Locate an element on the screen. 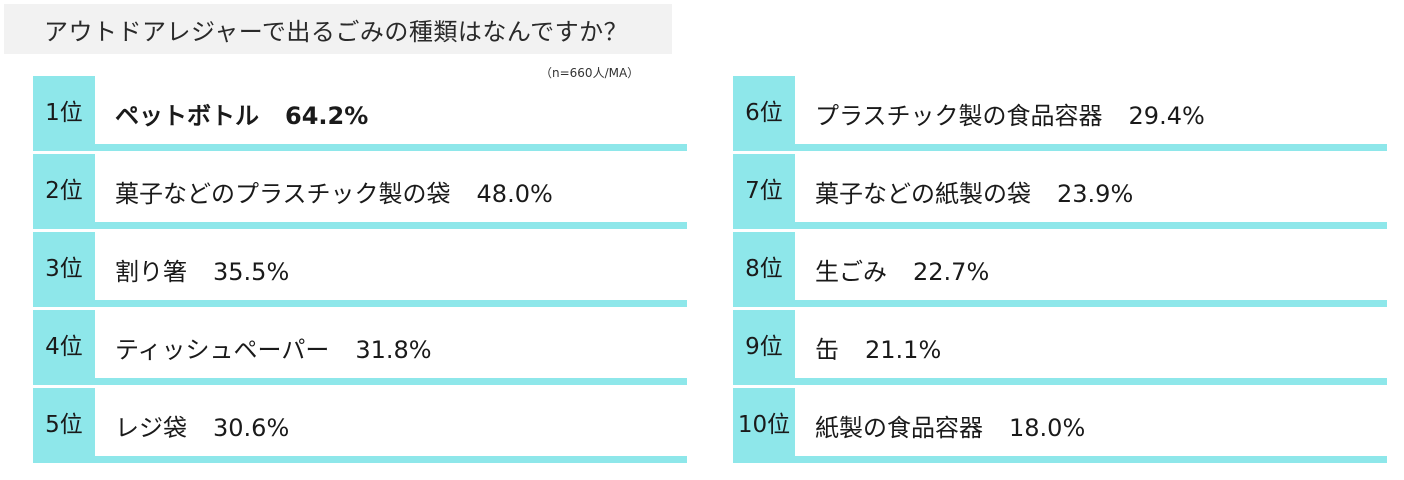 The height and width of the screenshot is (480, 1404). ranking-row: 7位 菓子などの紙製の袋 23.9% is located at coordinates (1060, 193).